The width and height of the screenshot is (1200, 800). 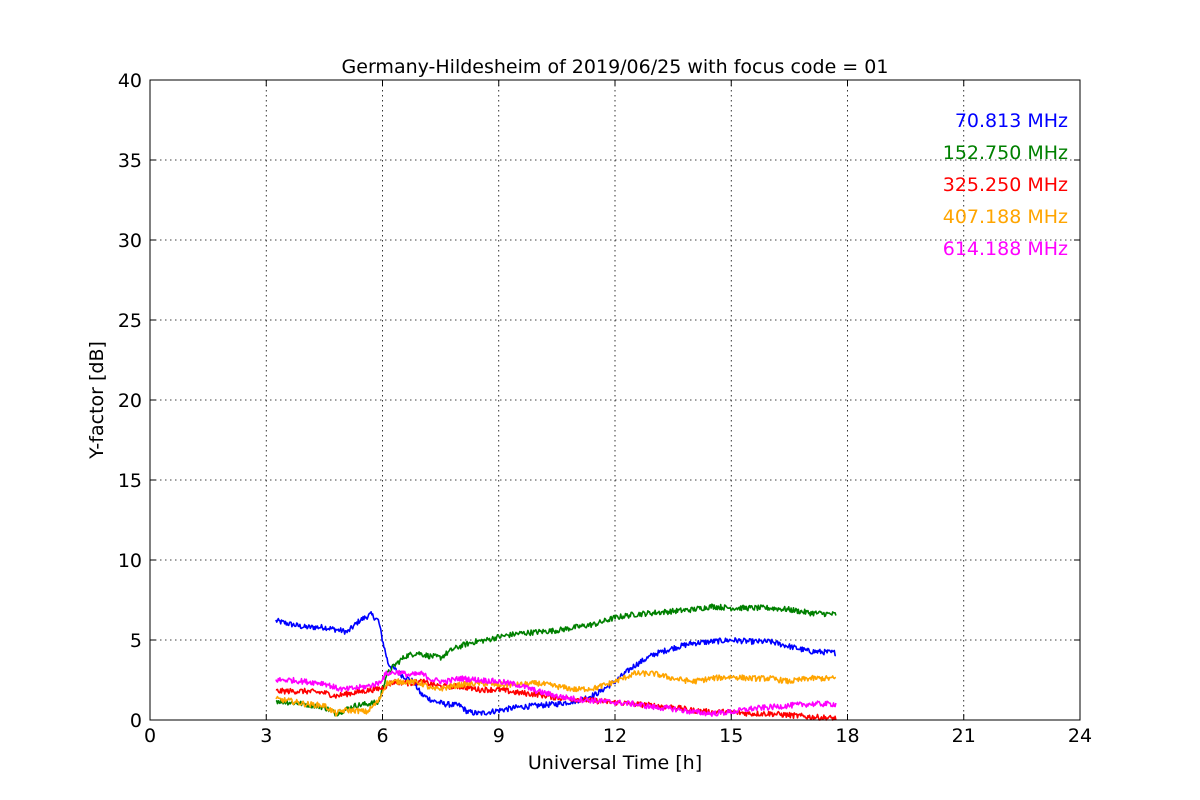 What do you see at coordinates (1005, 153) in the screenshot?
I see `legend-entry: 152.750 MHz` at bounding box center [1005, 153].